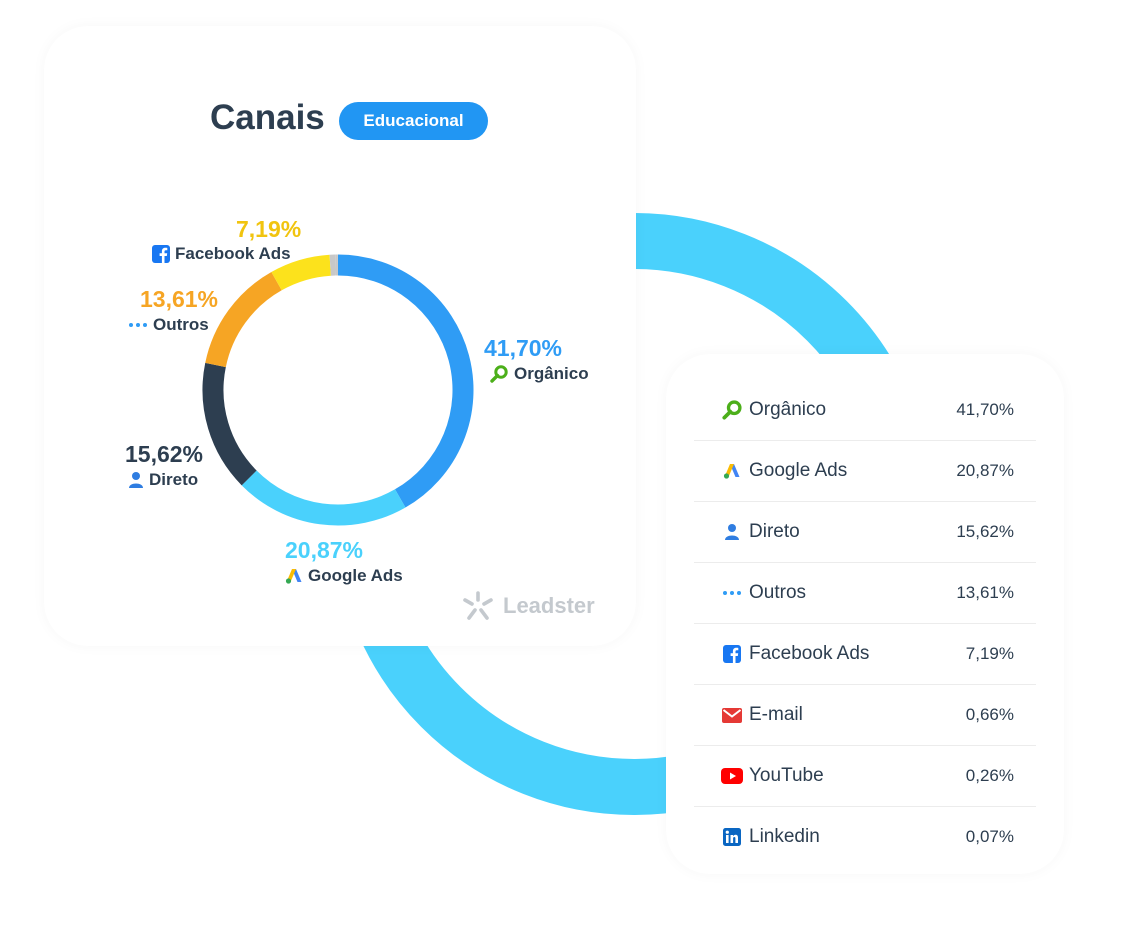  Describe the element at coordinates (865, 471) in the screenshot. I see `table-row: Google Ads 20,87%` at that location.